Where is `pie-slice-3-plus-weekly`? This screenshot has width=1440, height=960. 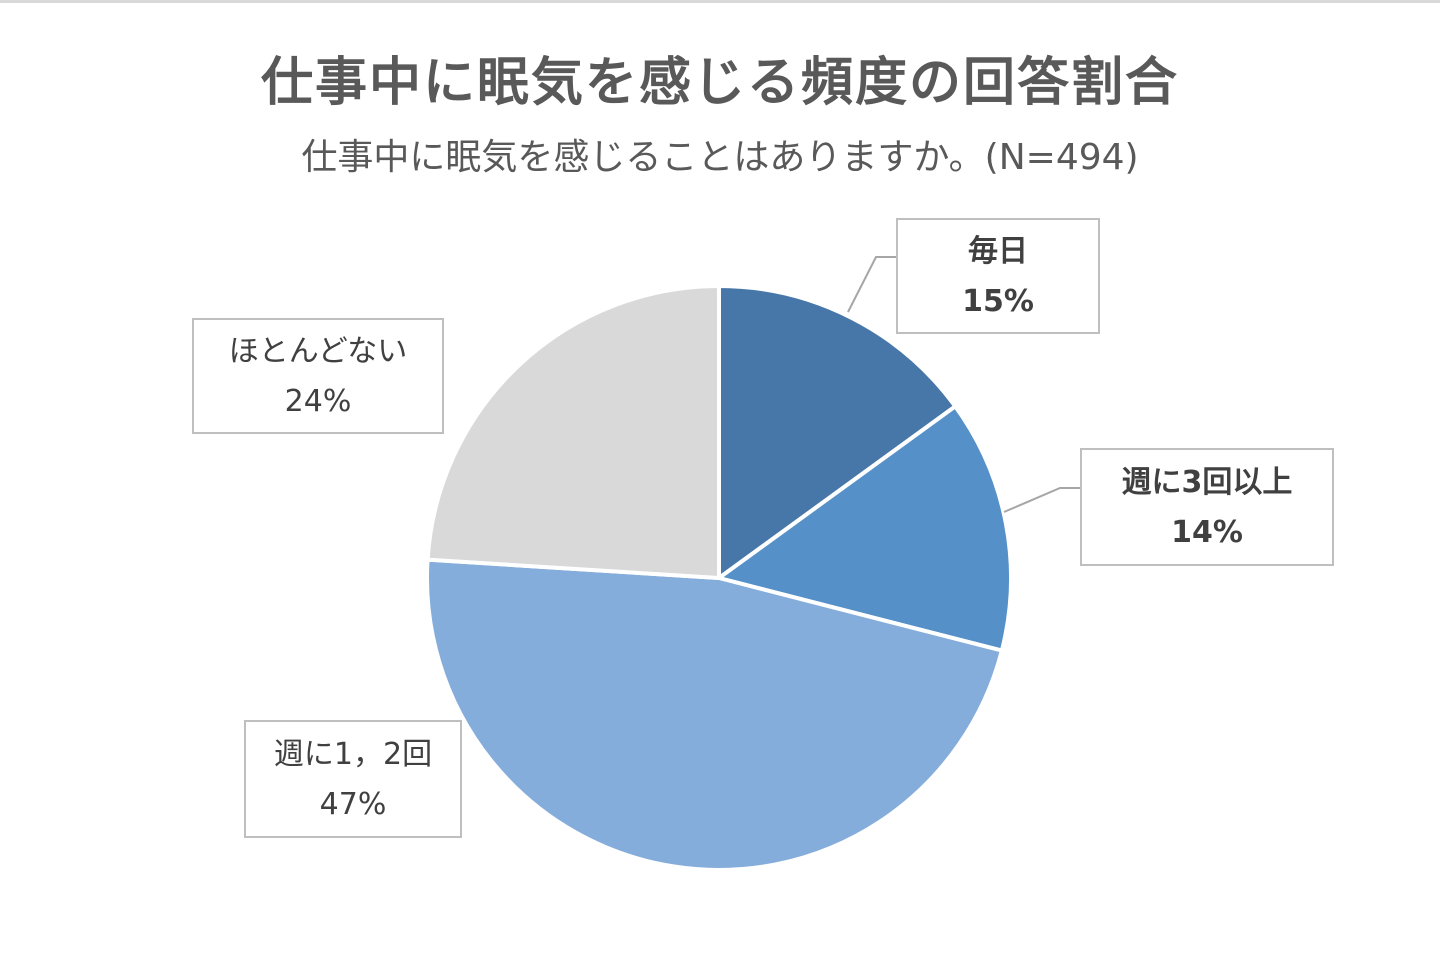
pie-slice-3-plus-weekly is located at coordinates (865, 528).